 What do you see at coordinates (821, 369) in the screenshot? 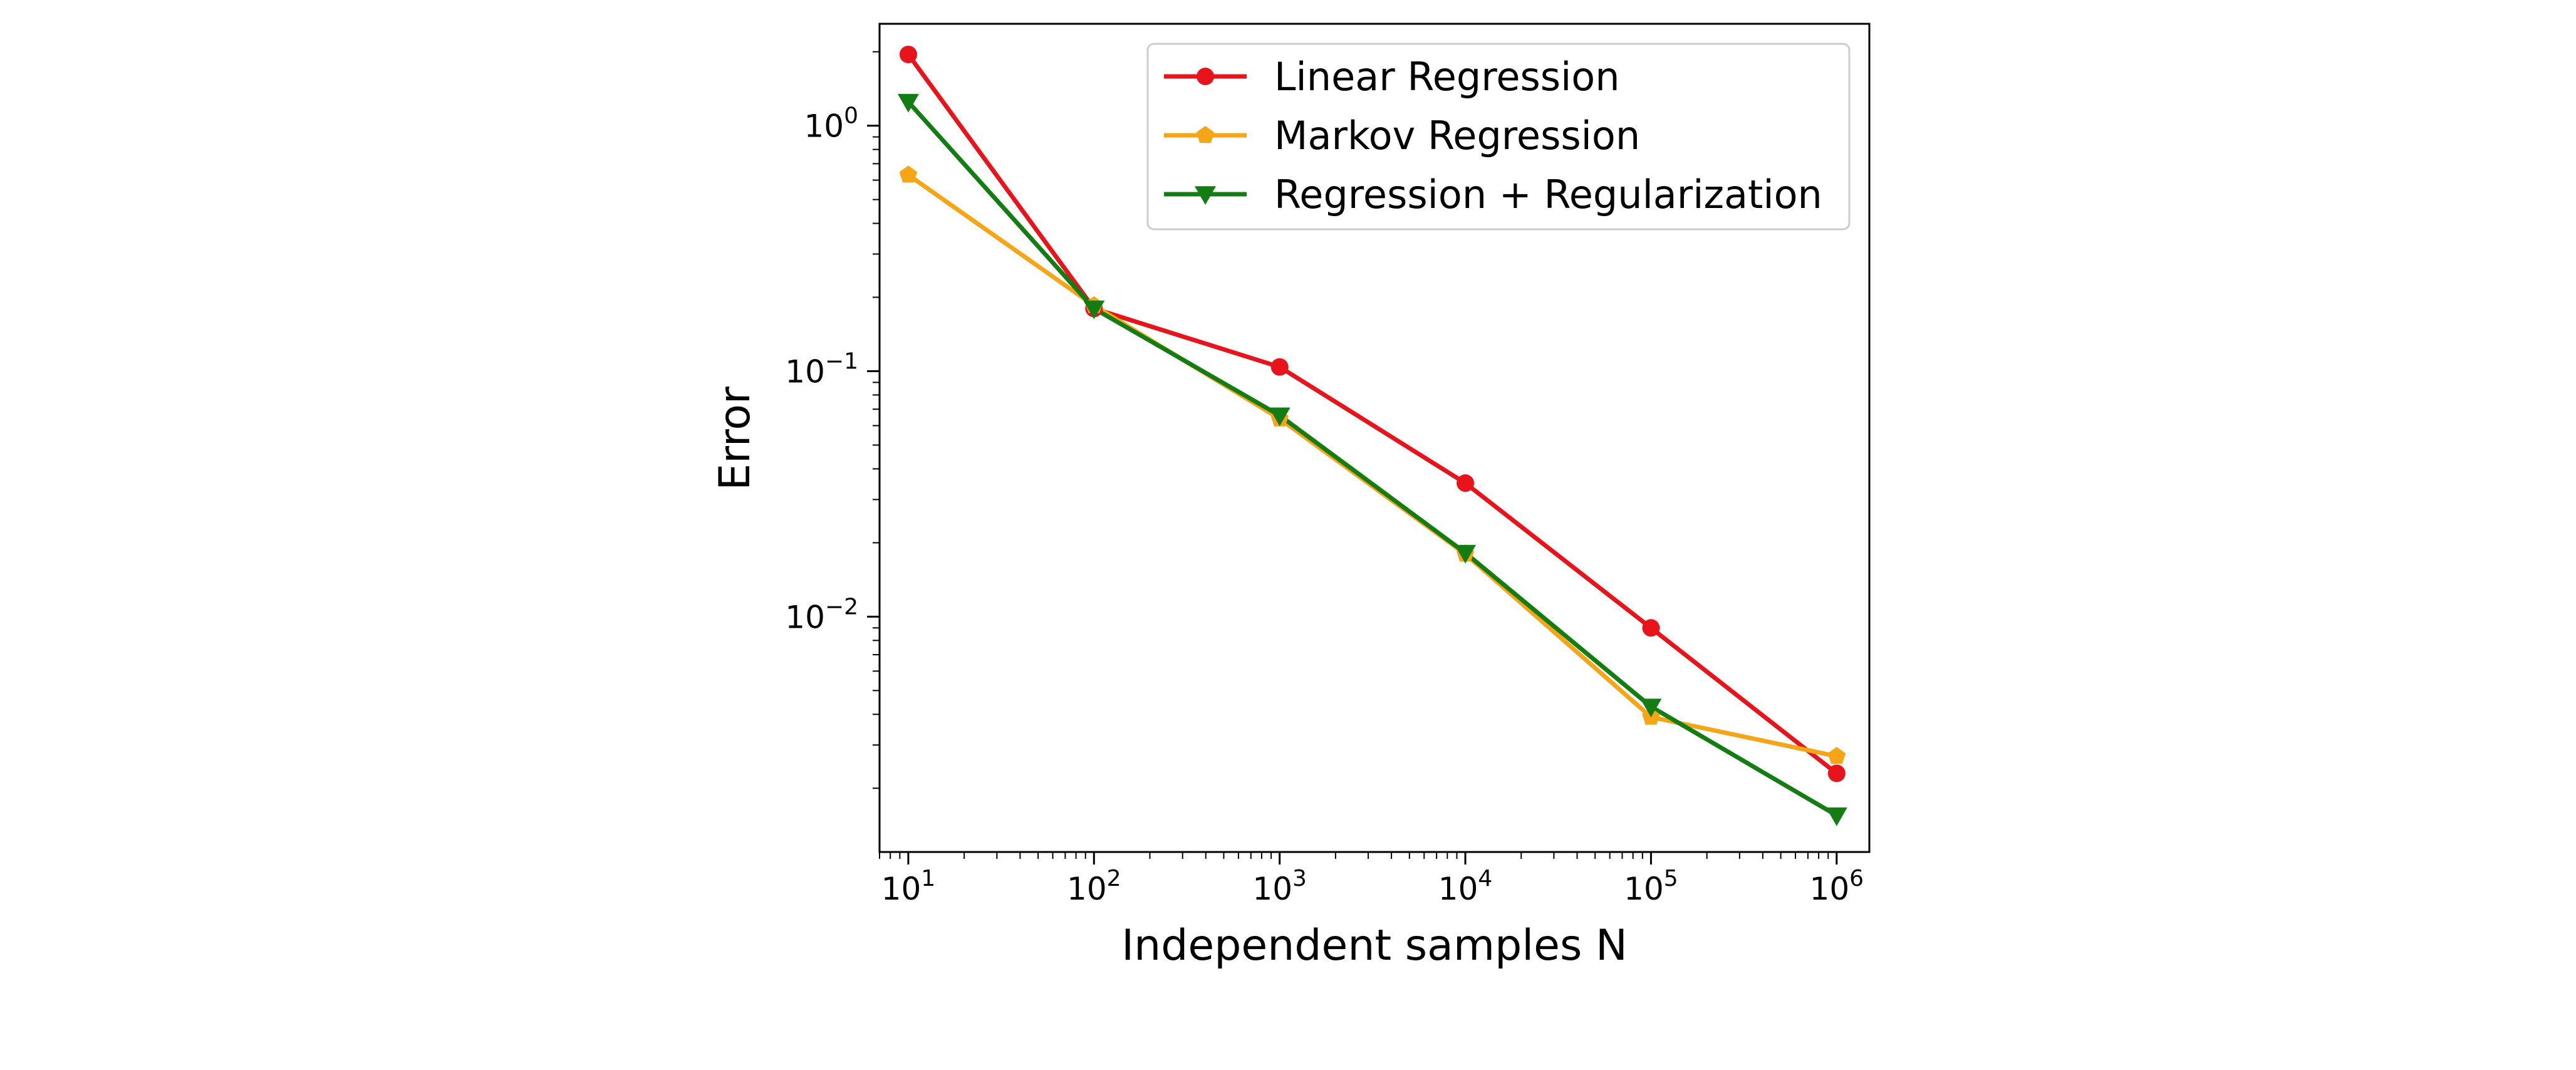
I see `y-tick-label: 10⁻¹` at bounding box center [821, 369].